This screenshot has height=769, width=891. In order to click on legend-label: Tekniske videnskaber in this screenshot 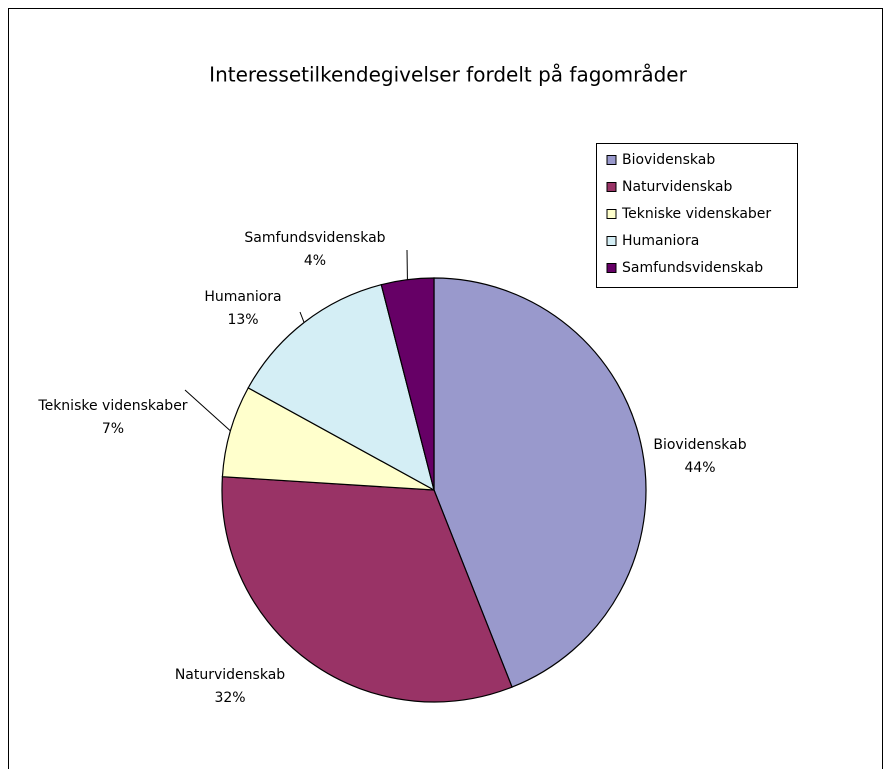, I will do `click(696, 214)`.